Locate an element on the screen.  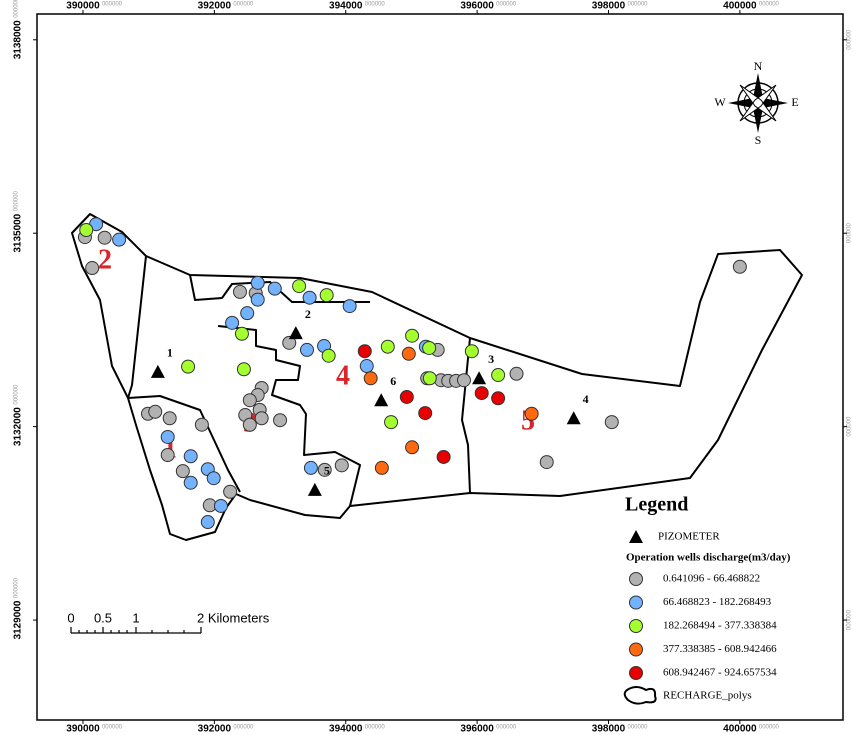
south-label: S is located at coordinates (758, 140).